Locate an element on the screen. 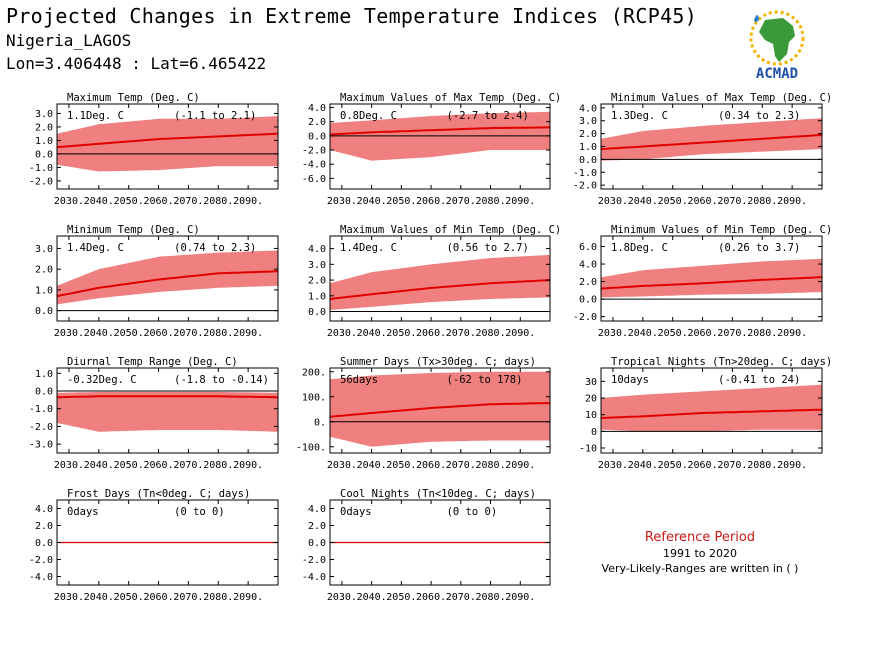 This screenshot has height=659, width=879. y-tick-label: 30 is located at coordinates (591, 382).